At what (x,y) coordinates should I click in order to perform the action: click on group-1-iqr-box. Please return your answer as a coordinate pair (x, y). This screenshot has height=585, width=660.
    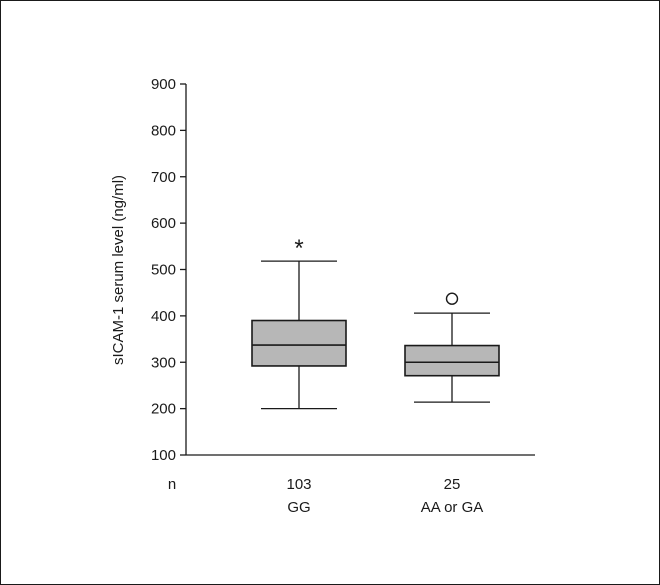
    Looking at the image, I should click on (299, 343).